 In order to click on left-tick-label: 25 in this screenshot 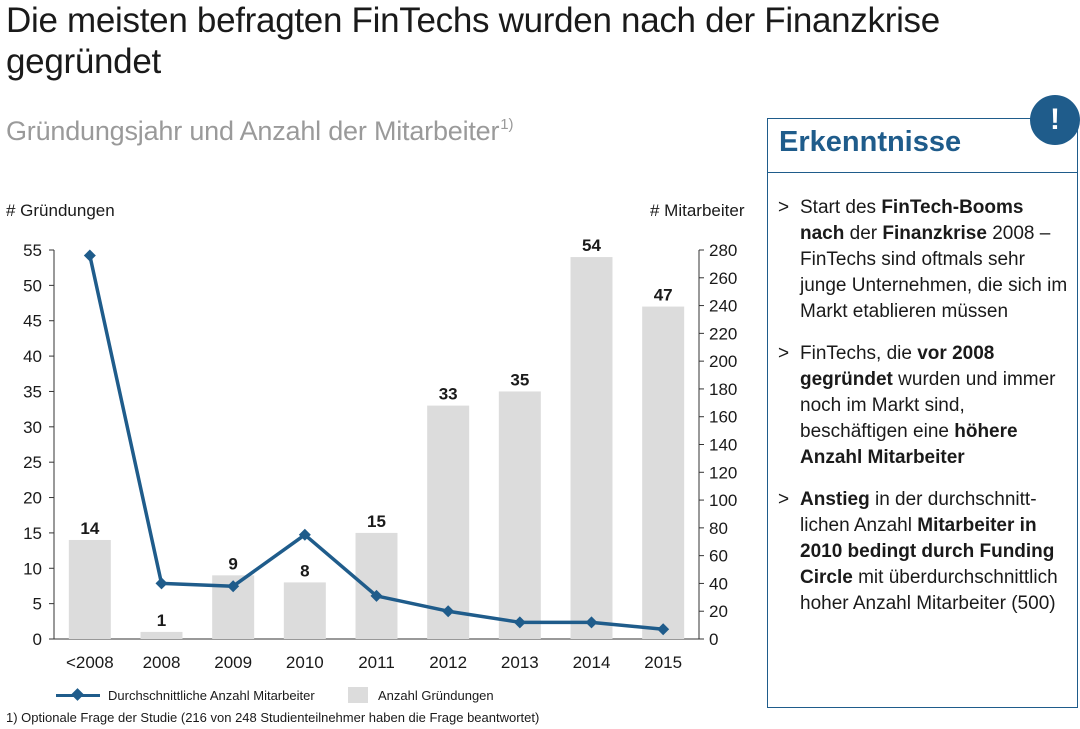, I will do `click(32, 462)`.